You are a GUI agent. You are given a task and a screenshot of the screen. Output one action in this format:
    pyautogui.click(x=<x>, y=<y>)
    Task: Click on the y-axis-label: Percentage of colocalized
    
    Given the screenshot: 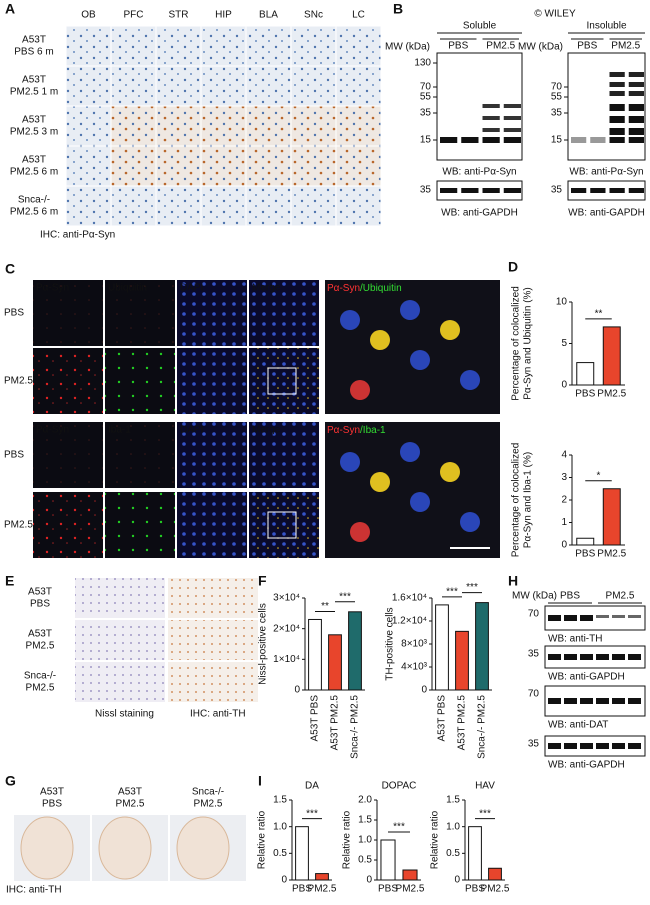 What is the action you would take?
    pyautogui.click(x=516, y=500)
    